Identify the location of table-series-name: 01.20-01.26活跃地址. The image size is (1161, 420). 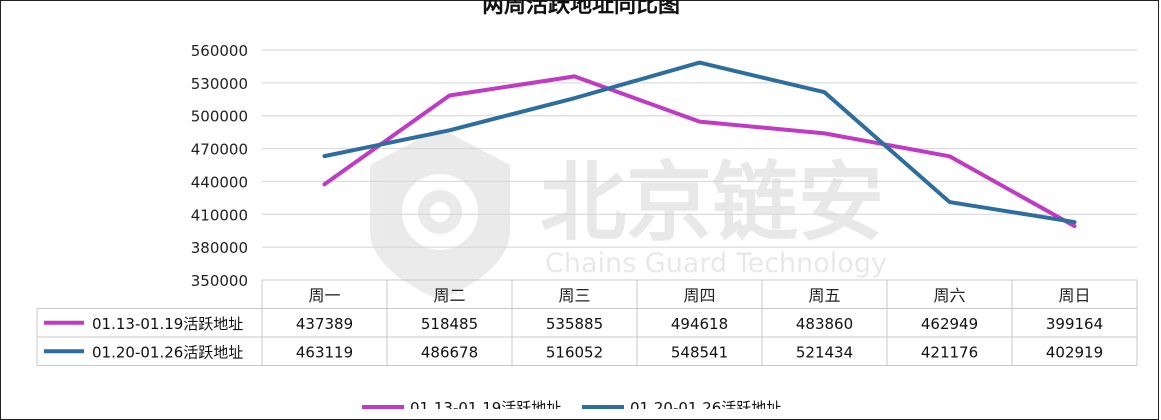
(167, 352).